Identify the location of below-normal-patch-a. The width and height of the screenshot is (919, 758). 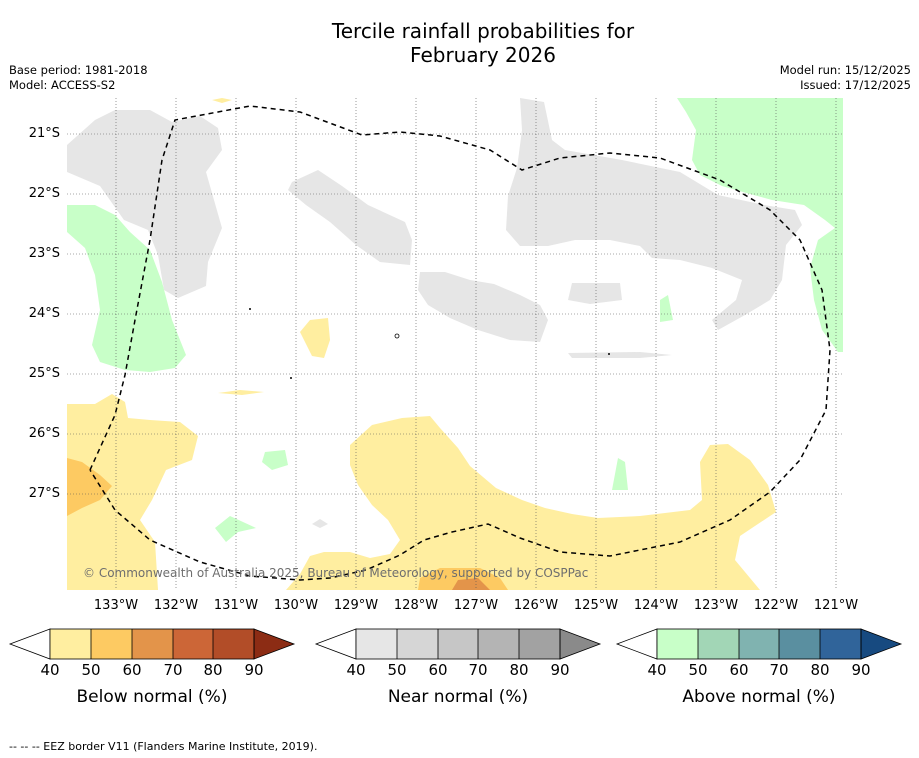
(315, 338).